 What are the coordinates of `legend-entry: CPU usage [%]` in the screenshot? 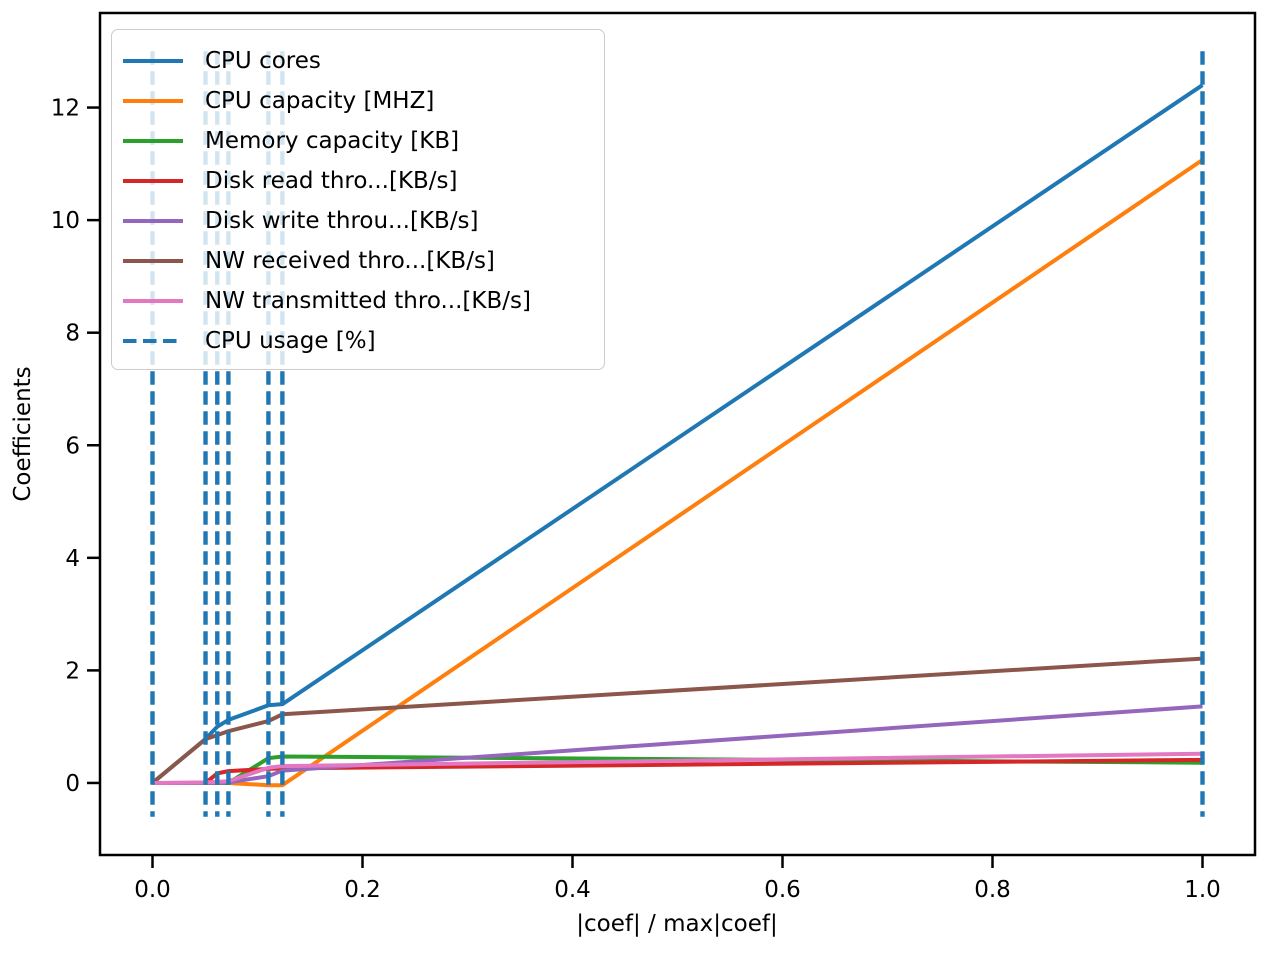 It's located at (363, 341).